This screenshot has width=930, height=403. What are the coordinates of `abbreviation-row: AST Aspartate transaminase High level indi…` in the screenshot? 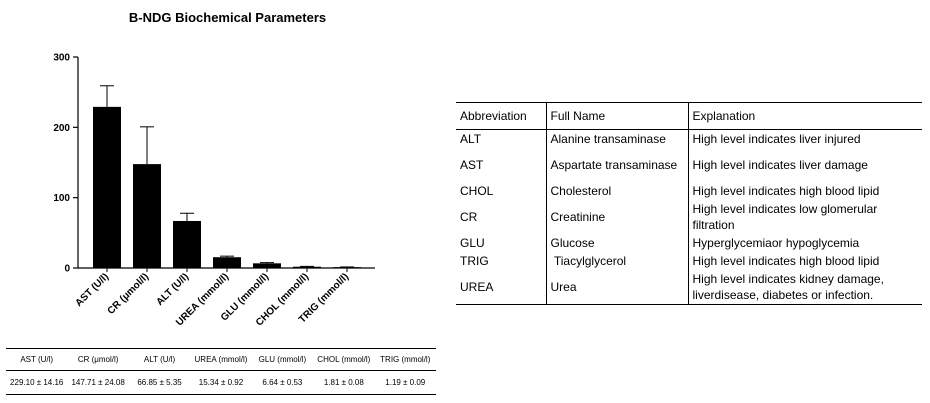 It's located at (689, 165).